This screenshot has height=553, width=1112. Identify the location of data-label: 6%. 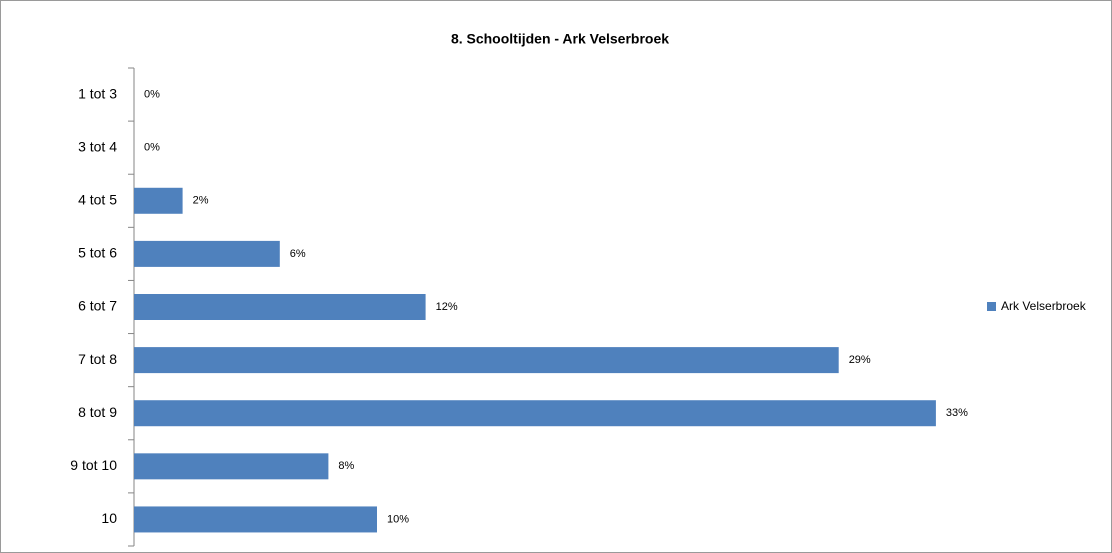
(298, 254).